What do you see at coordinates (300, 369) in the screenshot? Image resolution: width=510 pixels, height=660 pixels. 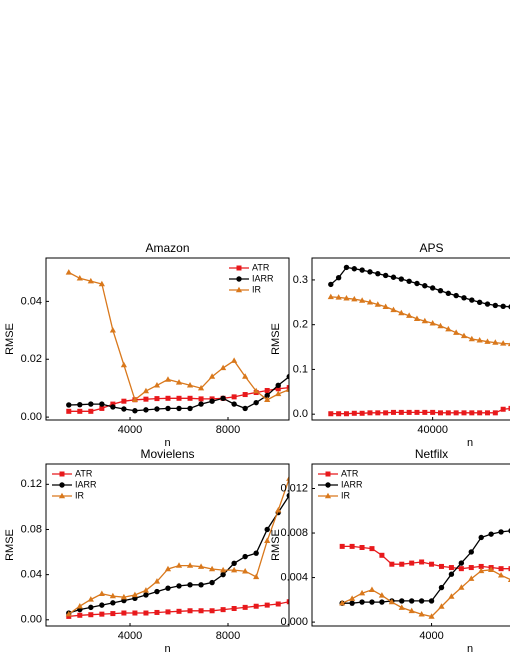 I see `y-tick-label: 0.1` at bounding box center [300, 369].